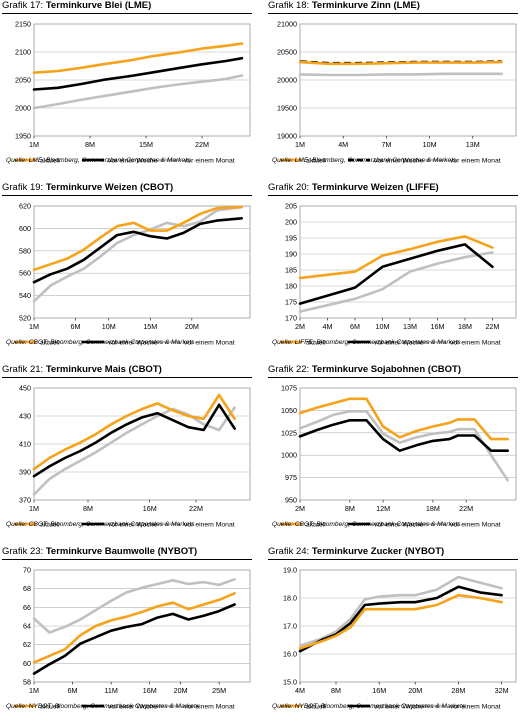 This screenshot has width=532, height=726. Describe the element at coordinates (289, 187) in the screenshot. I see `chart-number: Grafik 20:` at that location.